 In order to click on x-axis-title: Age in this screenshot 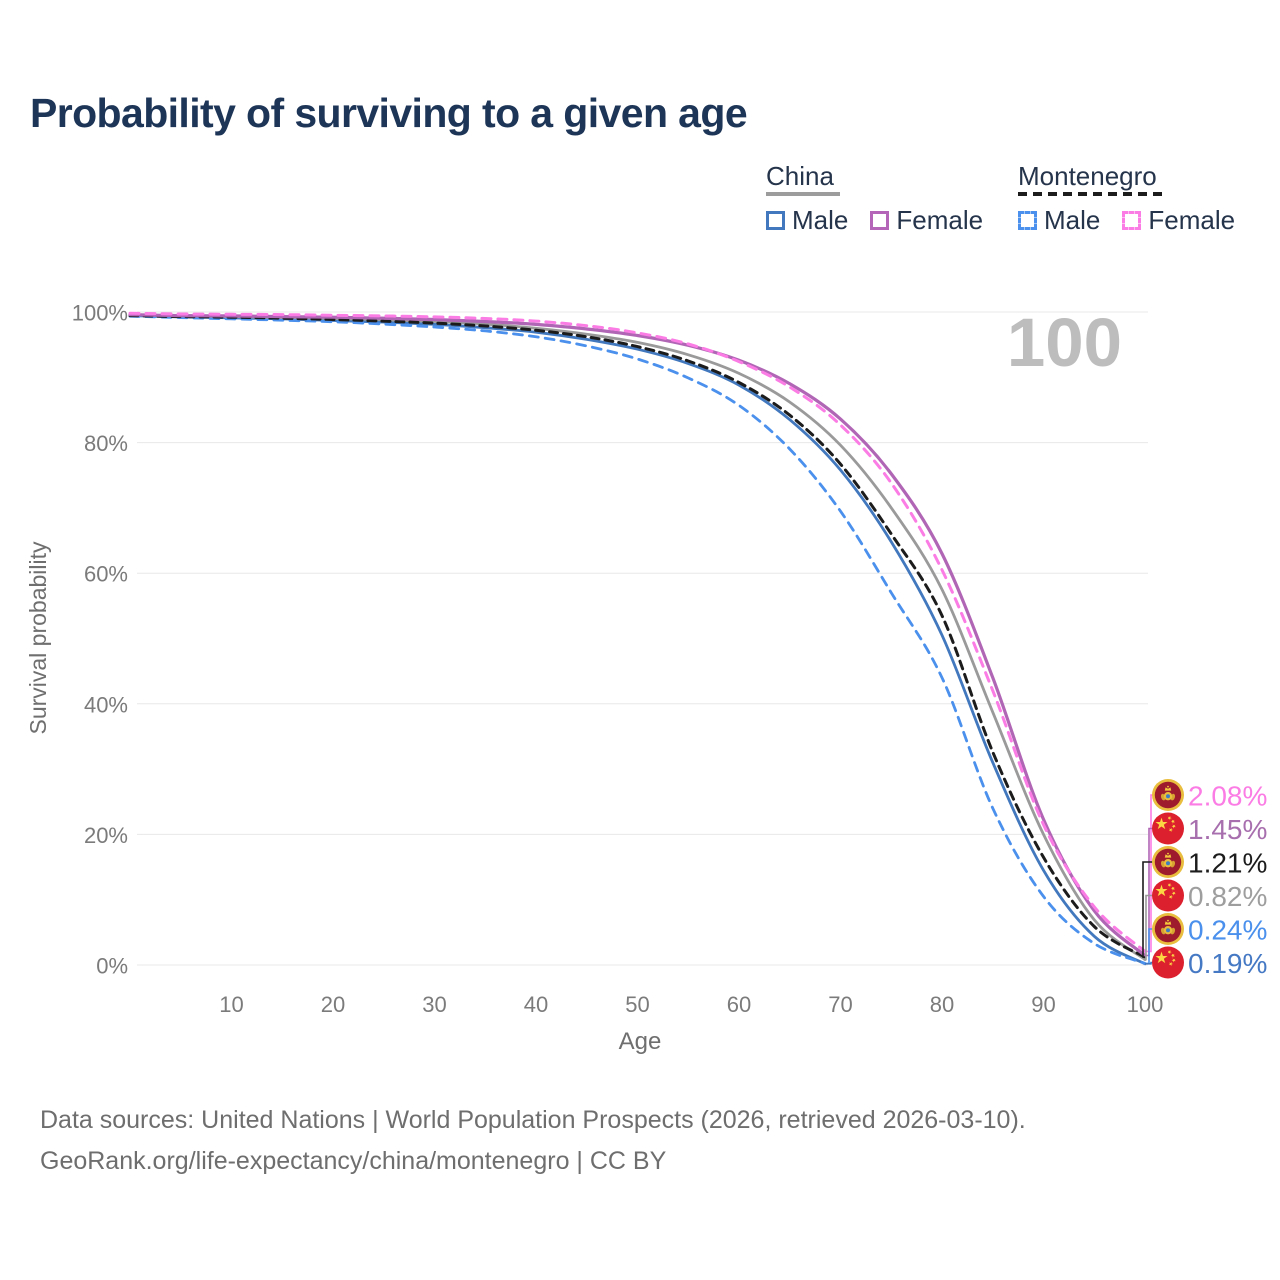, I will do `click(640, 1041)`.